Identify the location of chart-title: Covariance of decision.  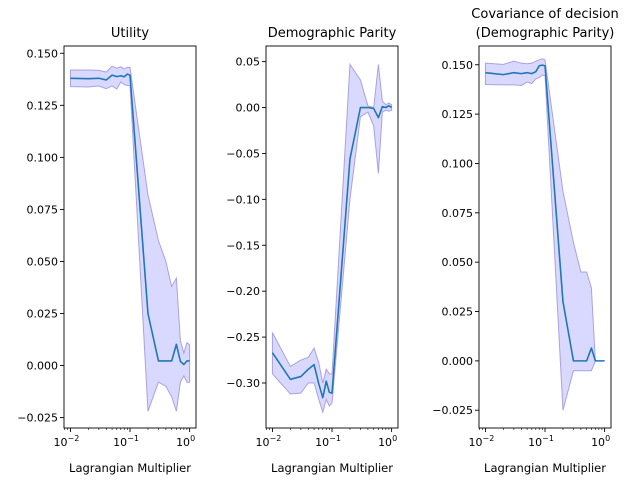
(544, 14).